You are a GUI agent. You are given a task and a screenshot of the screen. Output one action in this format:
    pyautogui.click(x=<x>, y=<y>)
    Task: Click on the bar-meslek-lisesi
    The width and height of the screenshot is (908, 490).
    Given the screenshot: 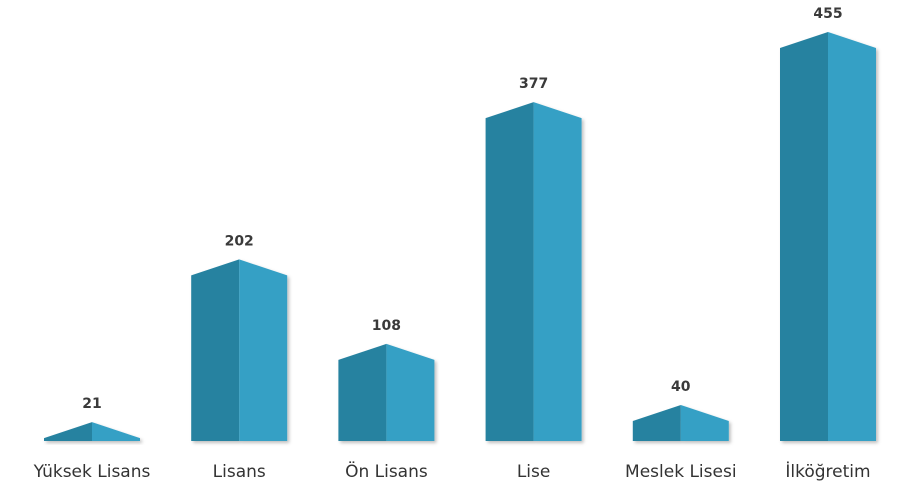 What is the action you would take?
    pyautogui.click(x=680, y=423)
    